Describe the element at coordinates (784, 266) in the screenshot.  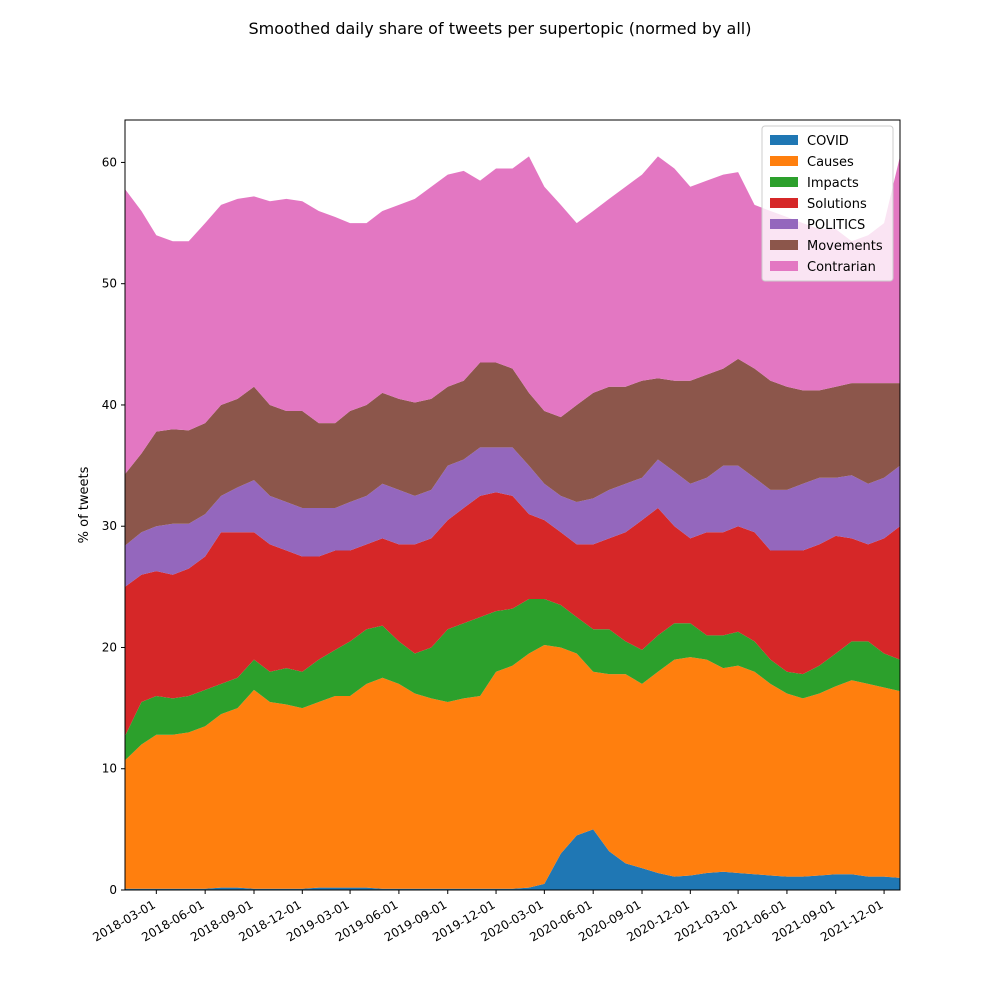
I see `legend-swatch-contrarian` at that location.